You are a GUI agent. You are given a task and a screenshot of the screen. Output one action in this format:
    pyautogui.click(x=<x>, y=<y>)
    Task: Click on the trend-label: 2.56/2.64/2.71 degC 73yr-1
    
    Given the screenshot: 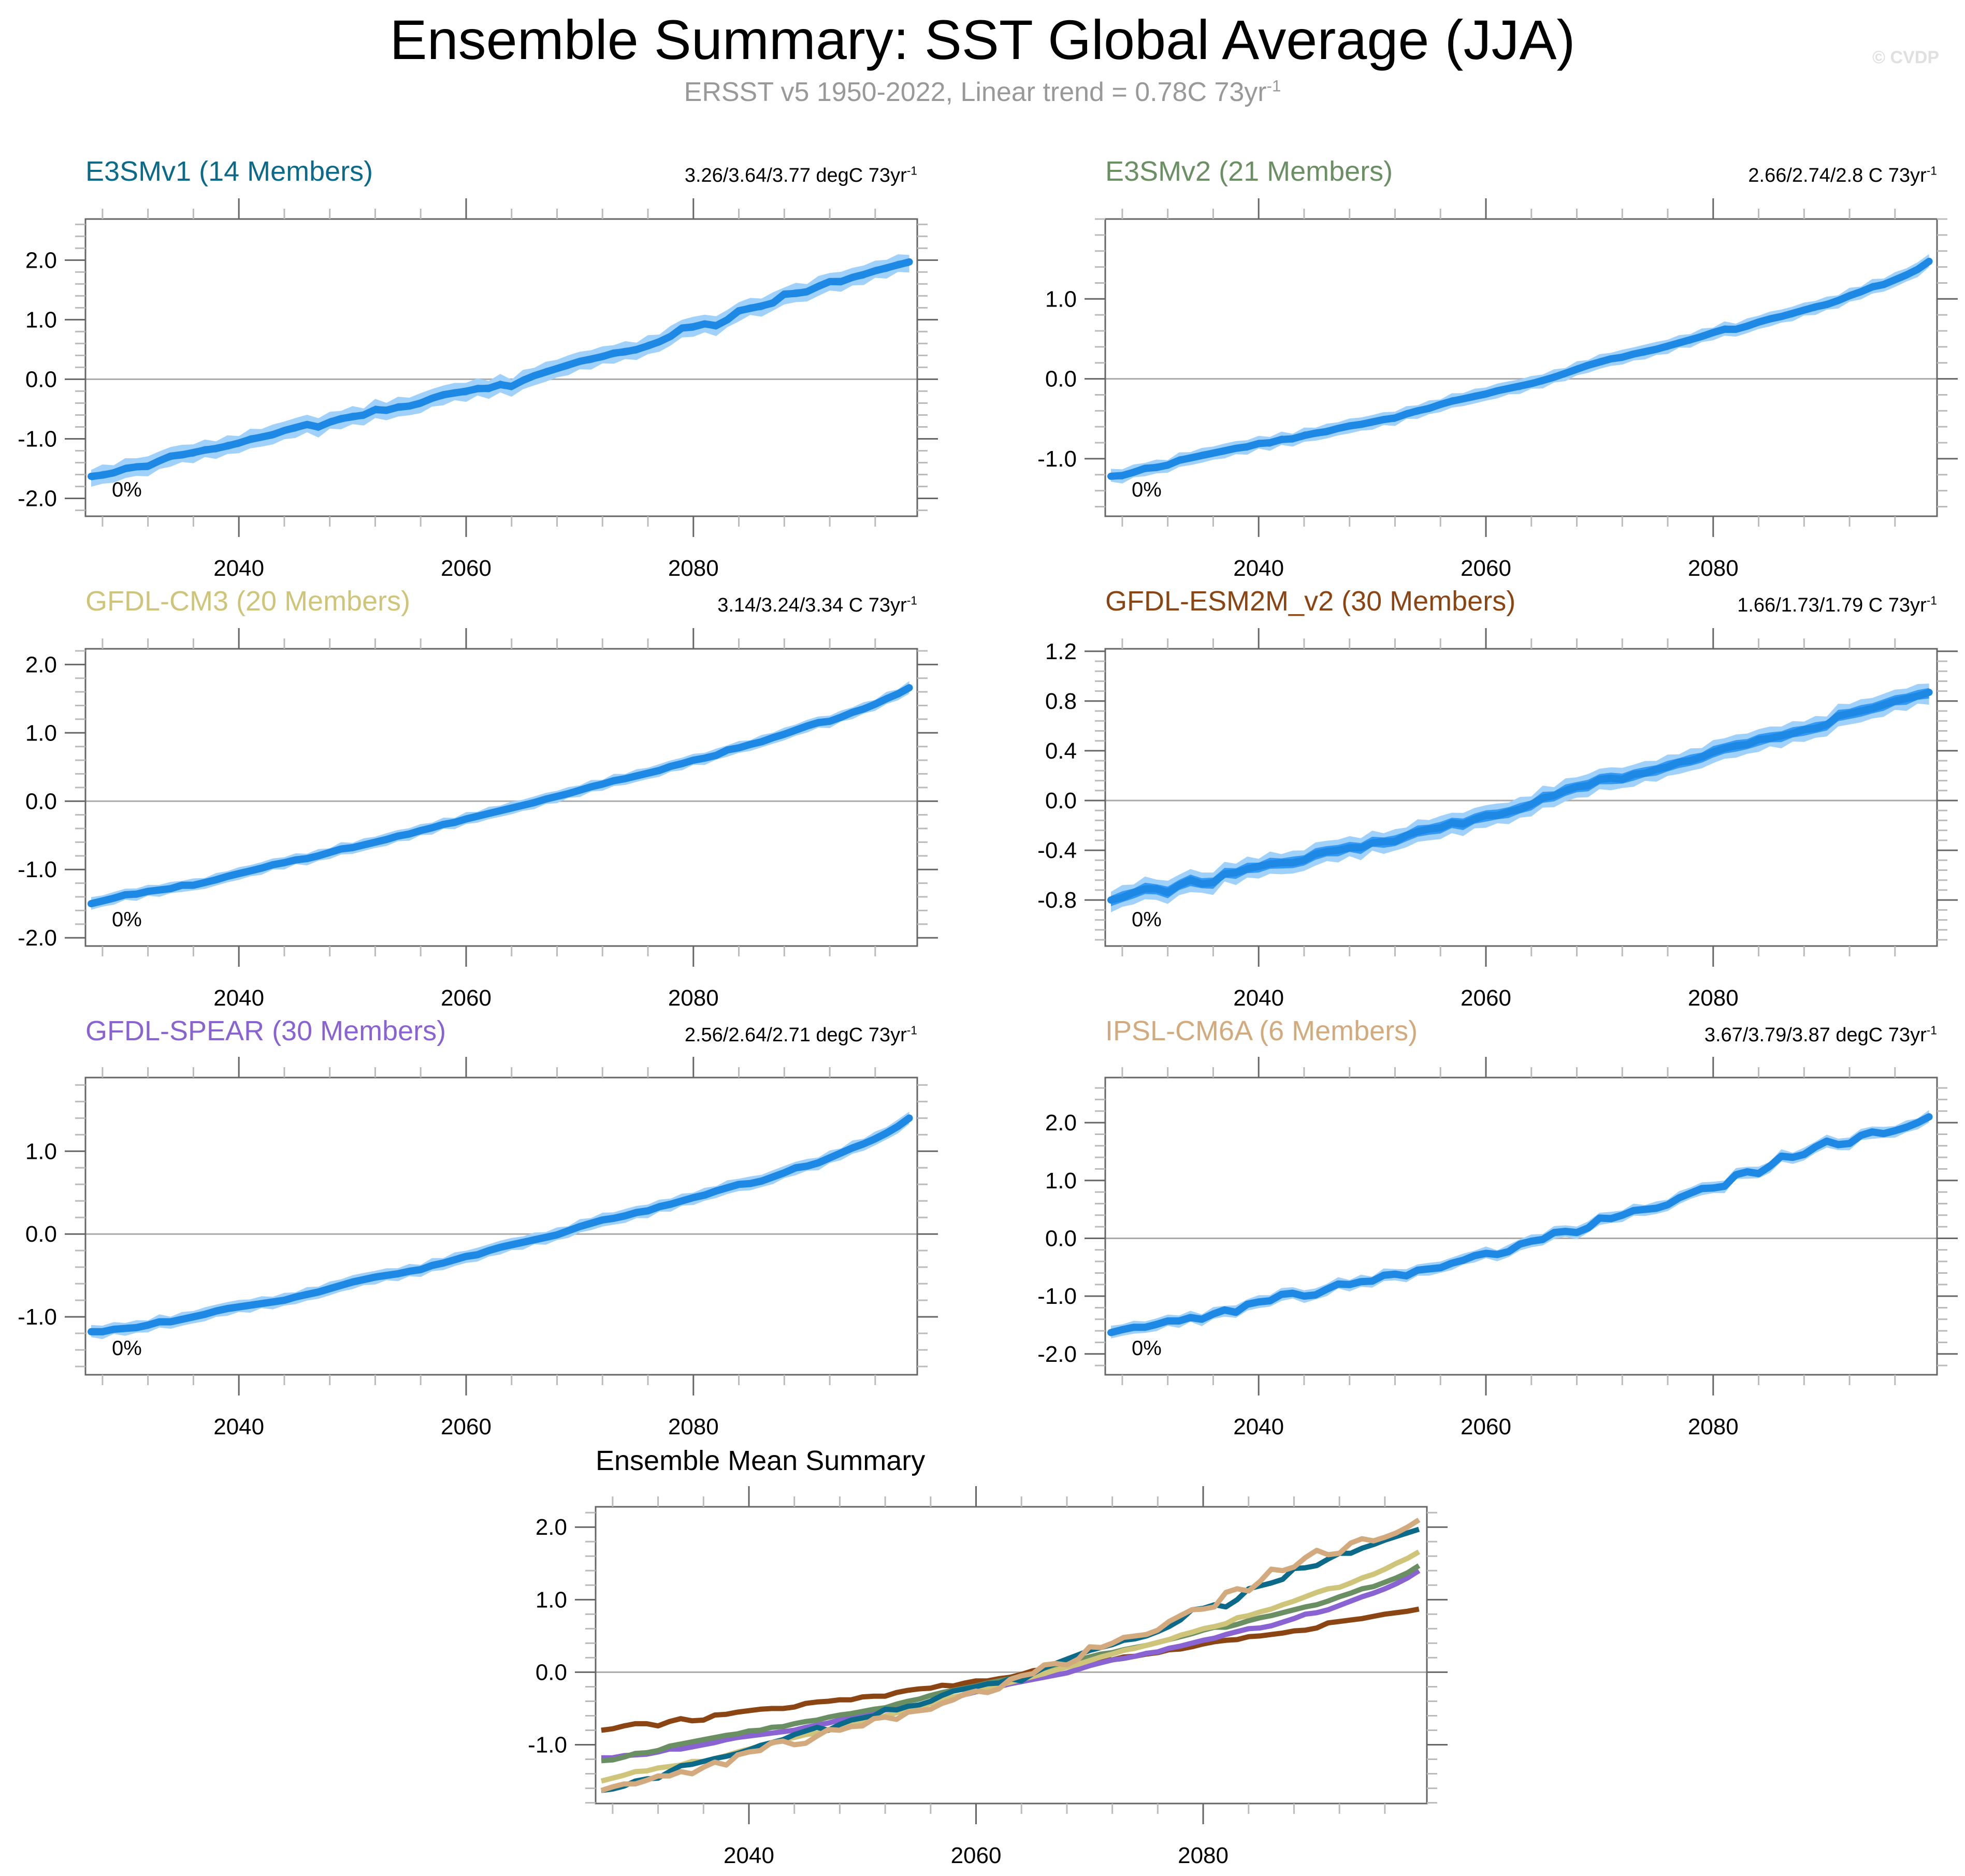 What is the action you would take?
    pyautogui.click(x=801, y=1035)
    